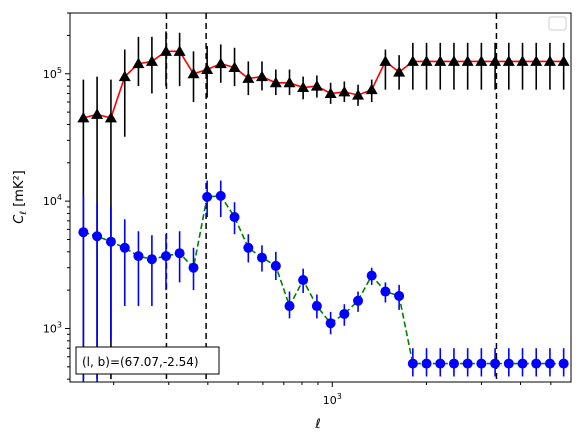 Image resolution: width=580 pixels, height=441 pixels. I want to click on y-axis-label-units: [mK²], so click(19, 188).